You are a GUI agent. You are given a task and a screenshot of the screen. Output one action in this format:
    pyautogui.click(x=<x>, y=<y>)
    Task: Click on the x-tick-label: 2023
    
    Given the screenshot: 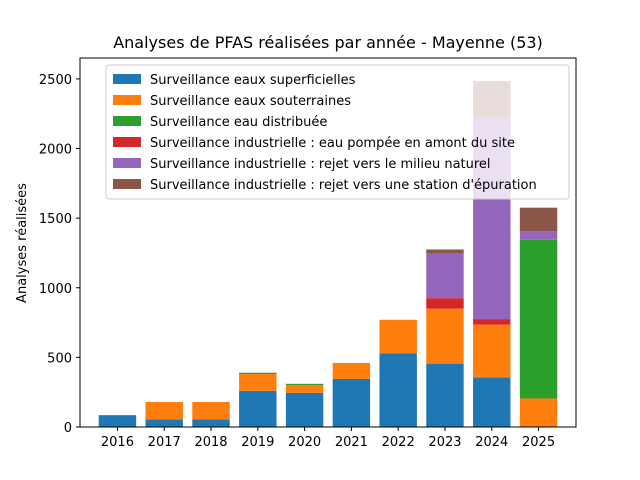 What is the action you would take?
    pyautogui.click(x=444, y=442)
    